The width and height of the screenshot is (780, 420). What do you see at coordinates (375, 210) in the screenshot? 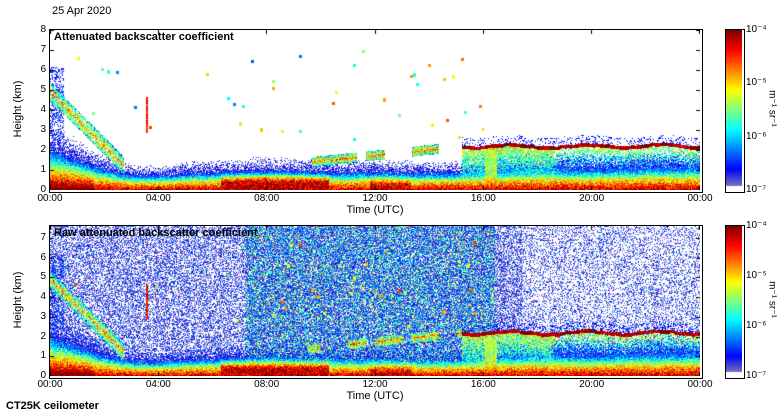
I see `x-axis-label-top: Time (UTC)` at bounding box center [375, 210].